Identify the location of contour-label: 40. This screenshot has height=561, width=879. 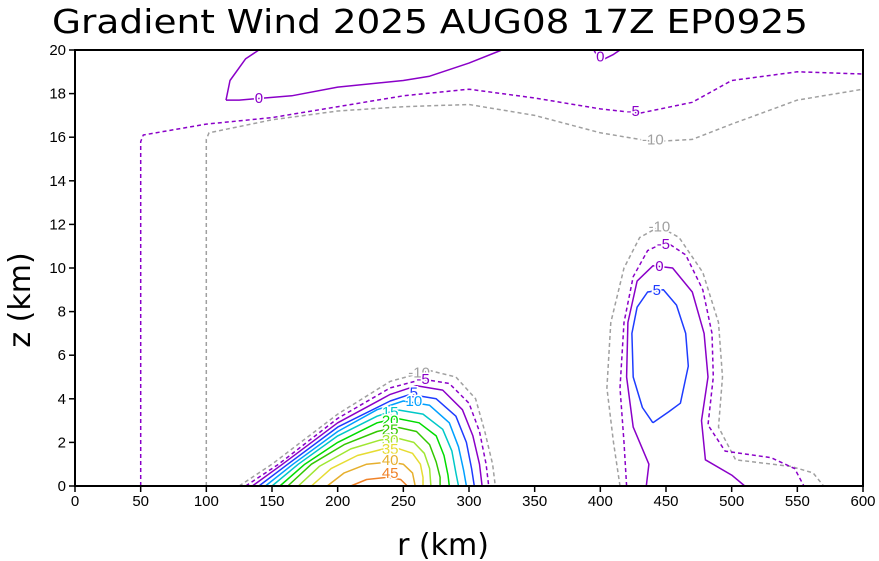
(390, 460).